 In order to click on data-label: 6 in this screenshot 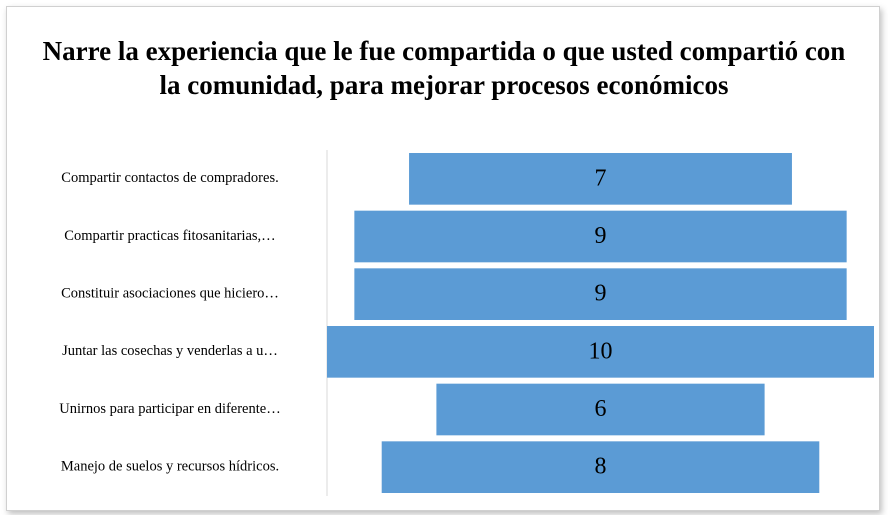, I will do `click(601, 409)`.